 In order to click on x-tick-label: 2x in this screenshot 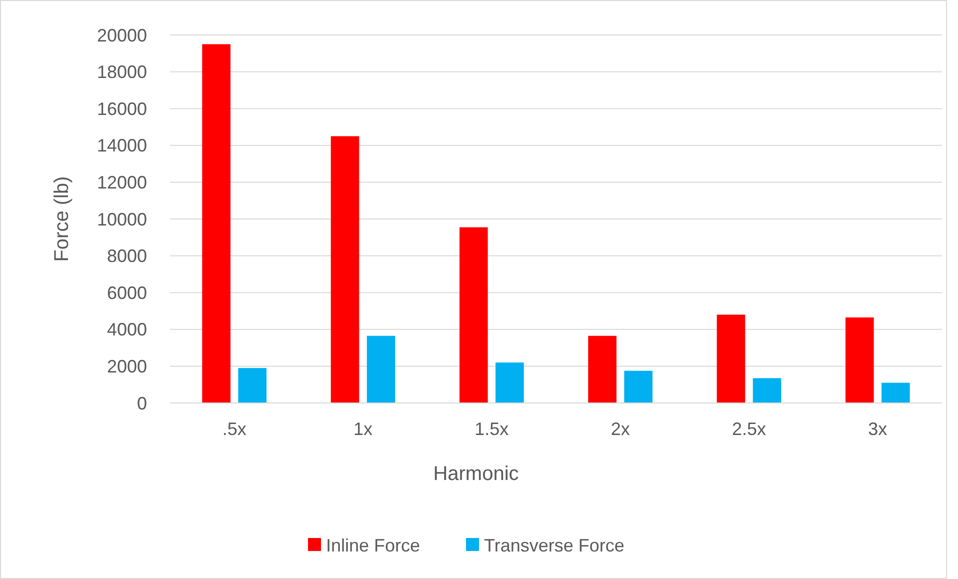, I will do `click(620, 429)`.